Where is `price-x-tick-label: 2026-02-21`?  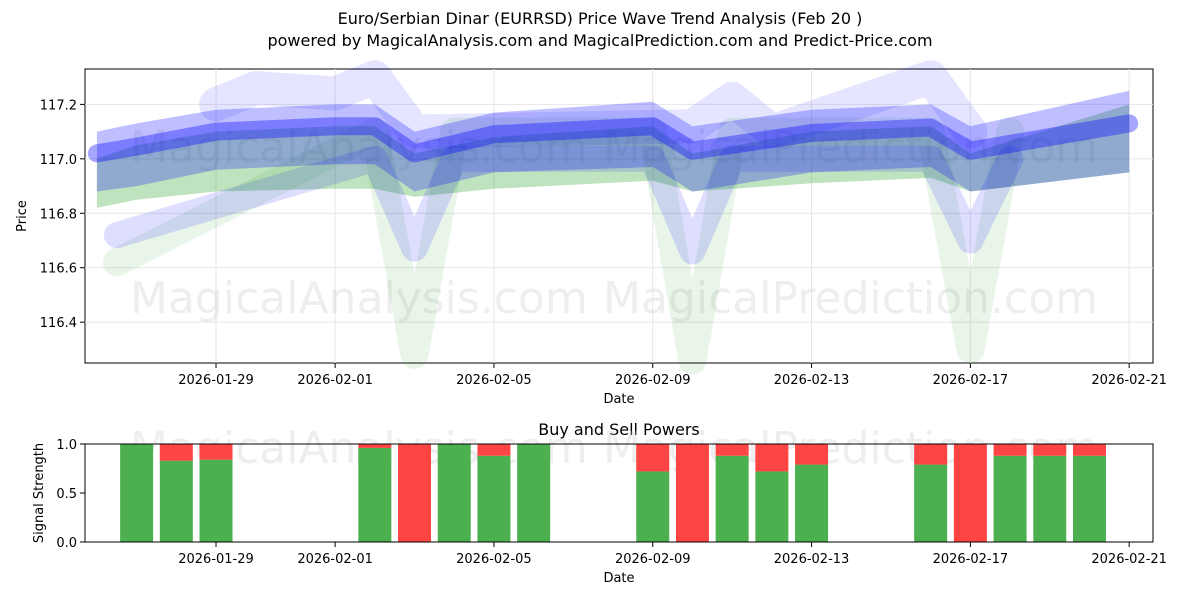 price-x-tick-label: 2026-02-21 is located at coordinates (1129, 380).